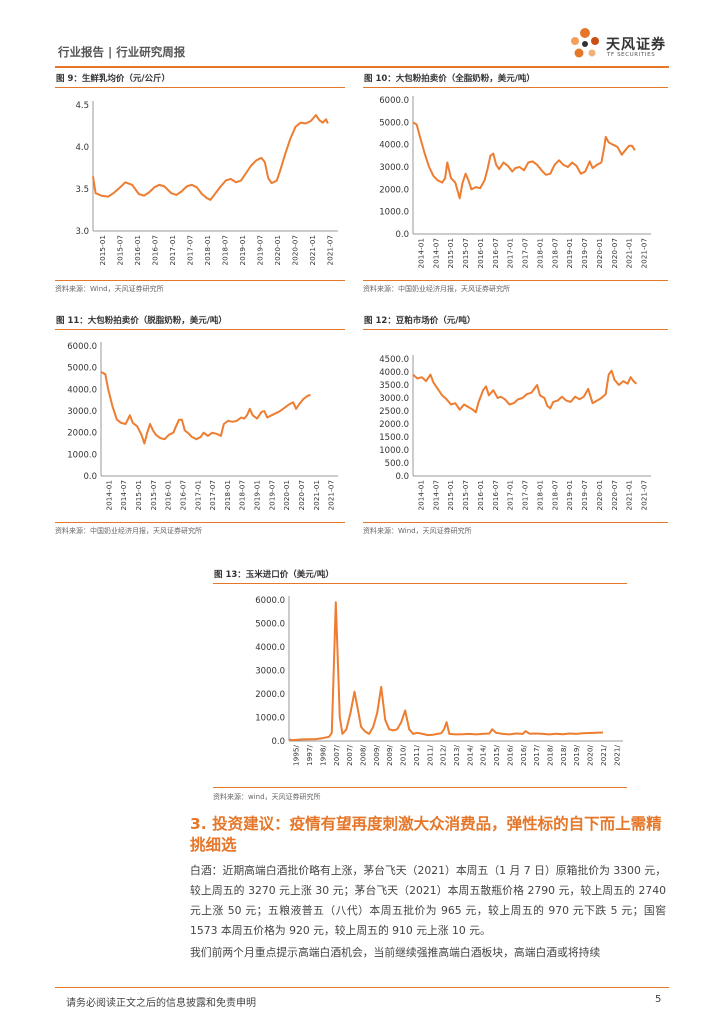 The image size is (724, 1024). What do you see at coordinates (616, 755) in the screenshot?
I see `x-tick-label: 2021/` at bounding box center [616, 755].